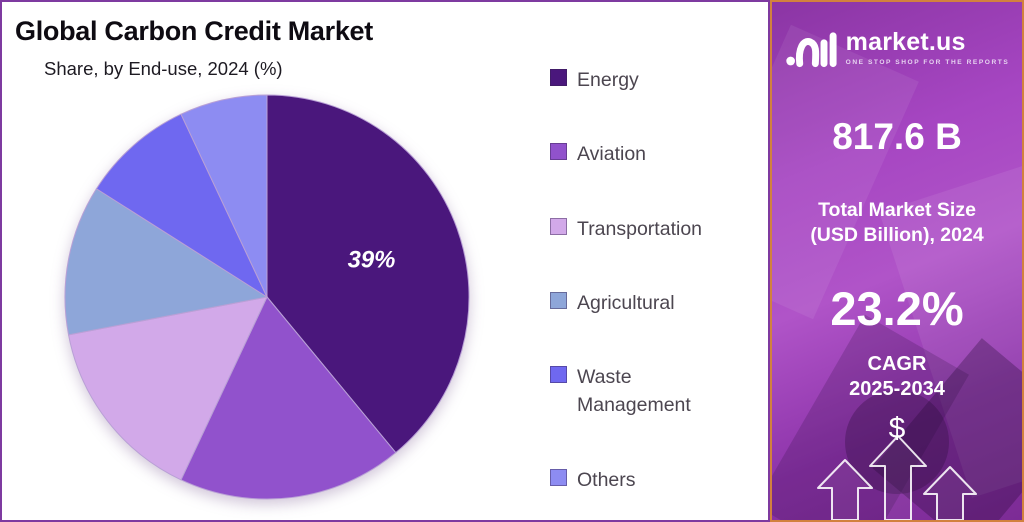  I want to click on page-title: Global Carbon Credit Market, so click(194, 31).